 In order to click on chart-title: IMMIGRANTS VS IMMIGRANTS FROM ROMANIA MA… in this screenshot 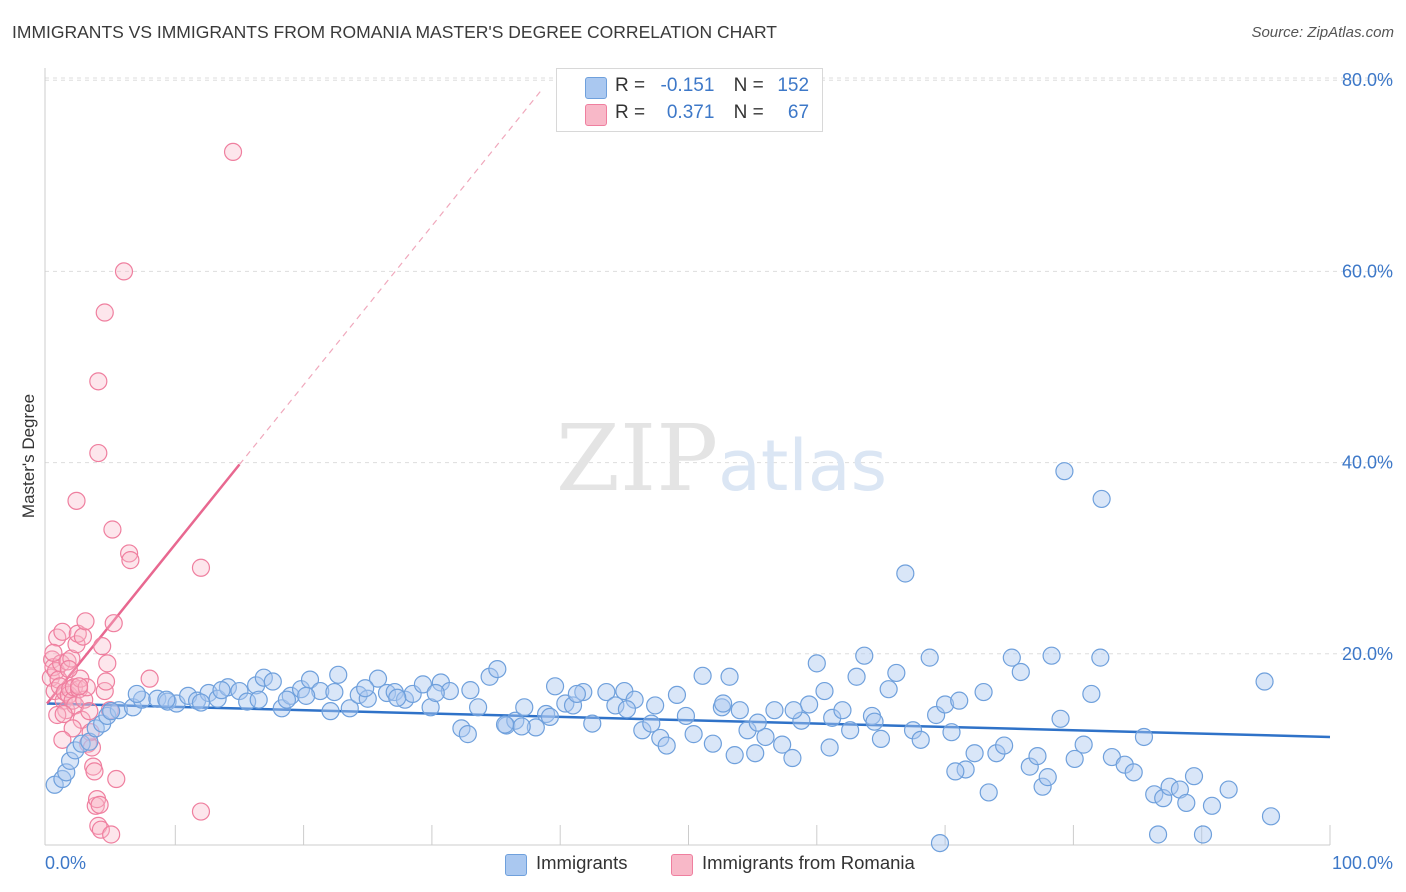, I will do `click(394, 32)`.